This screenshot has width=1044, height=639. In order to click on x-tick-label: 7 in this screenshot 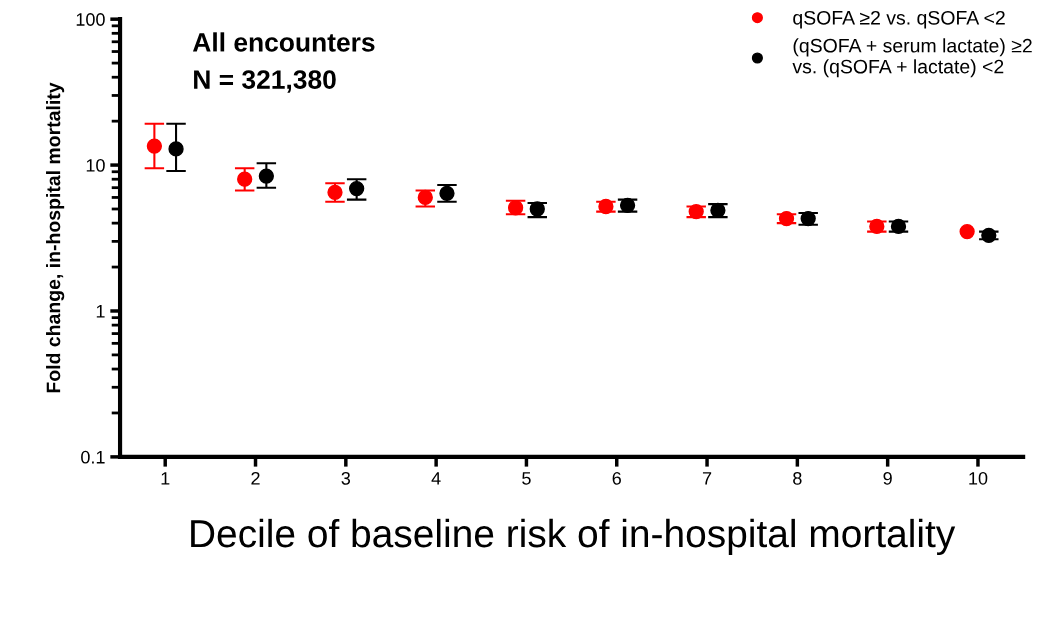, I will do `click(707, 478)`.